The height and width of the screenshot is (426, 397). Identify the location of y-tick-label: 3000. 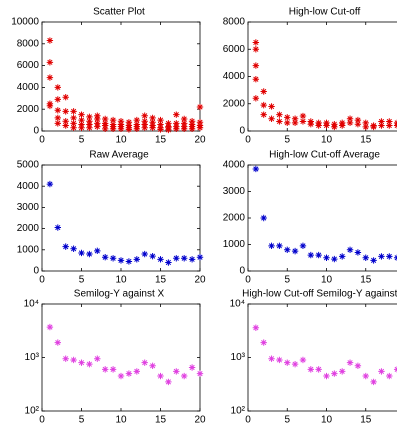
(28, 207).